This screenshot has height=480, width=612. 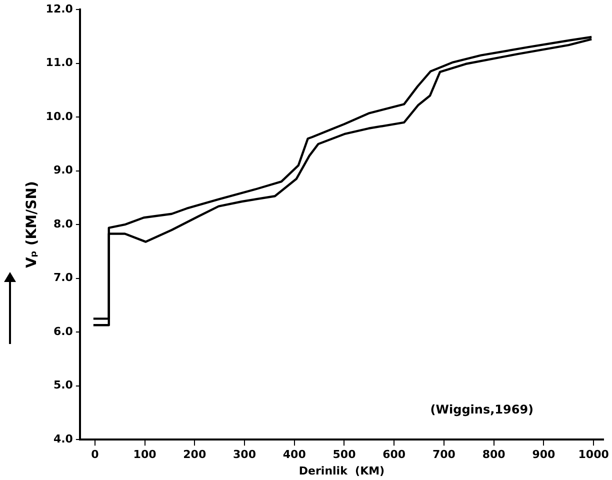 What do you see at coordinates (63, 385) in the screenshot?
I see `y-tick-label: 5.0` at bounding box center [63, 385].